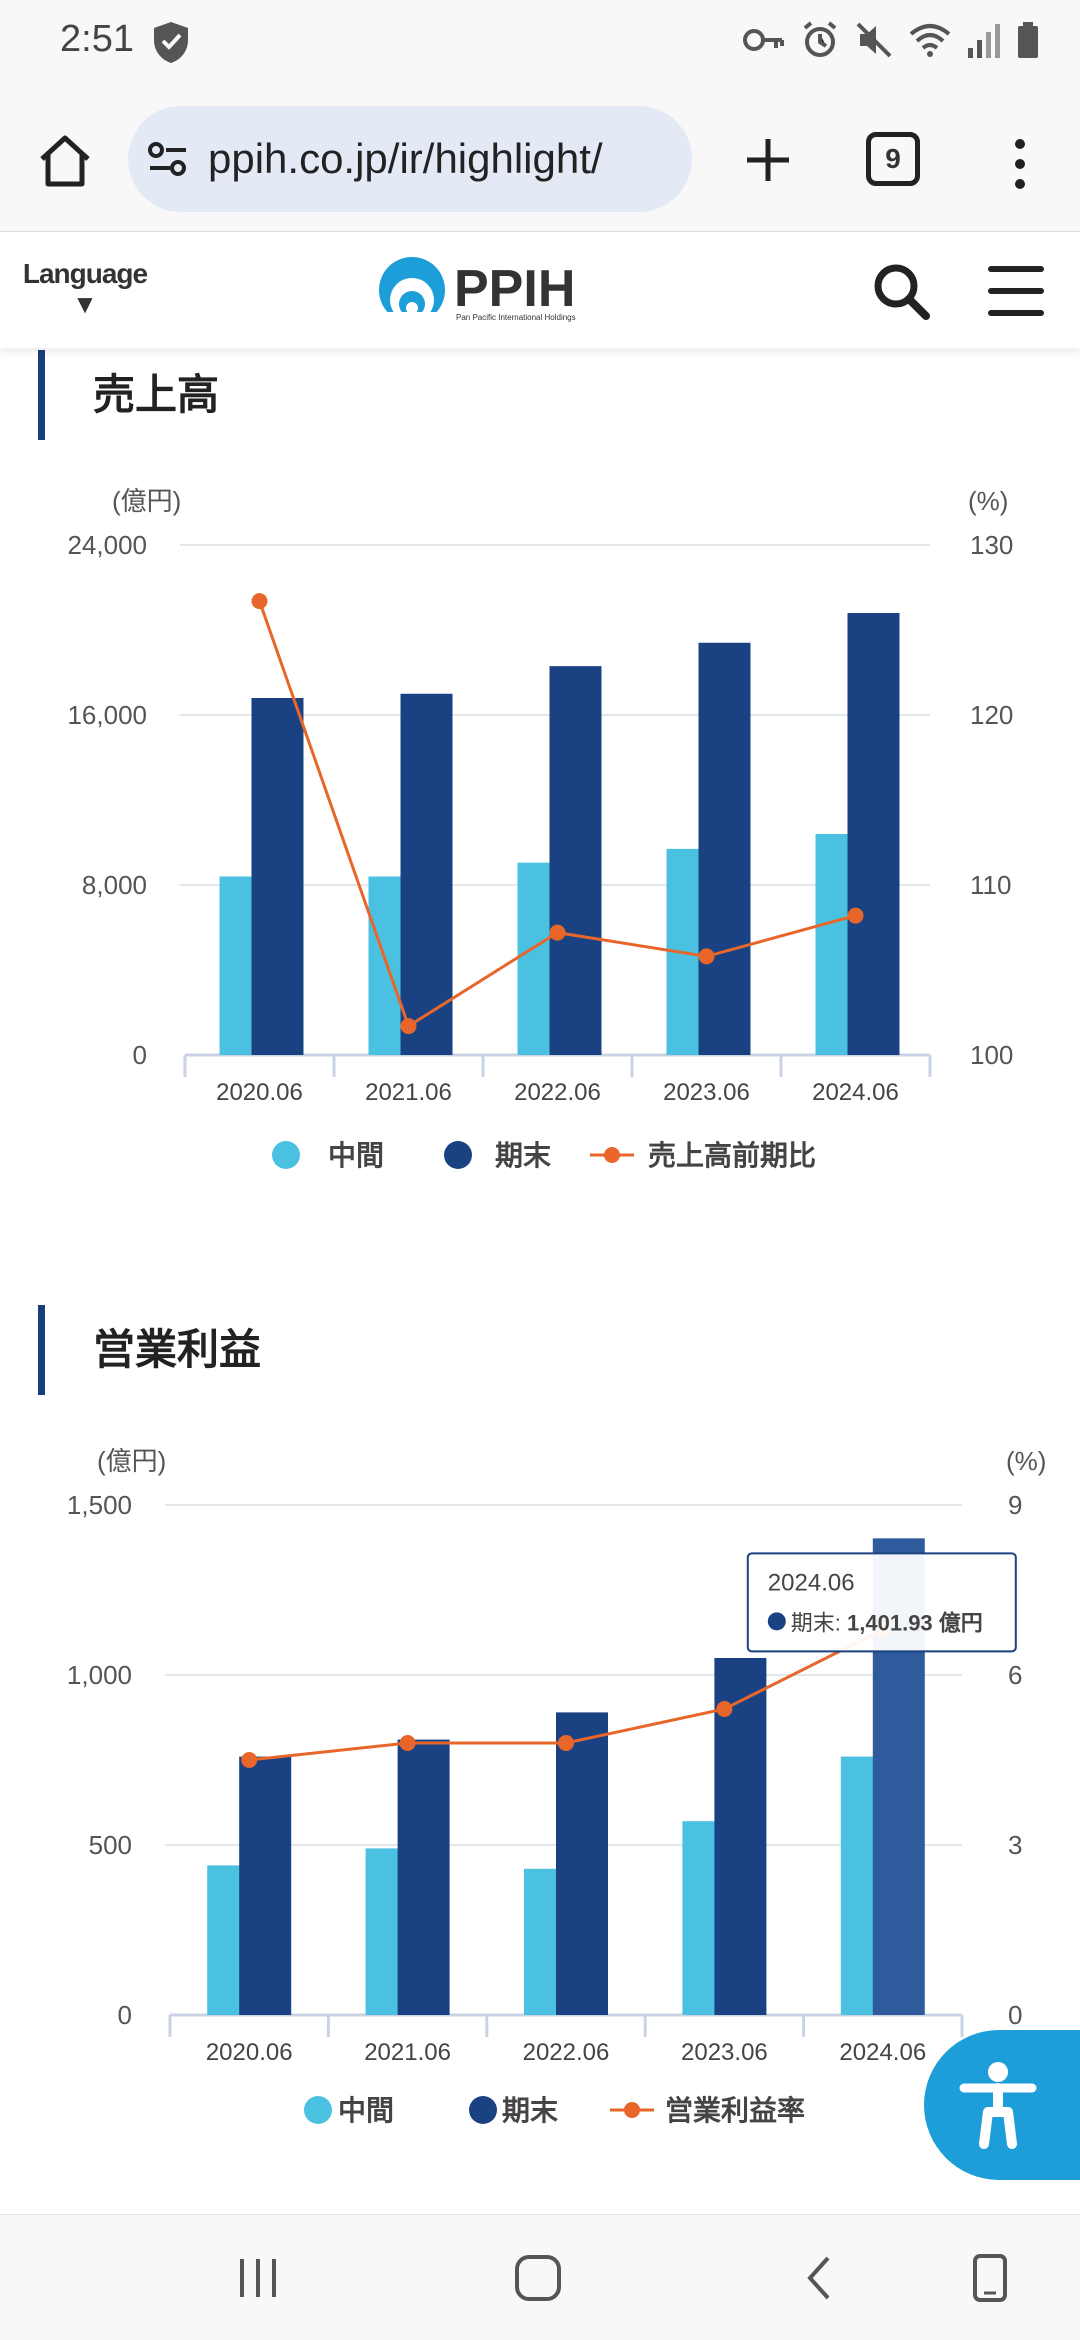  I want to click on home-nav-icon, so click(538, 2278).